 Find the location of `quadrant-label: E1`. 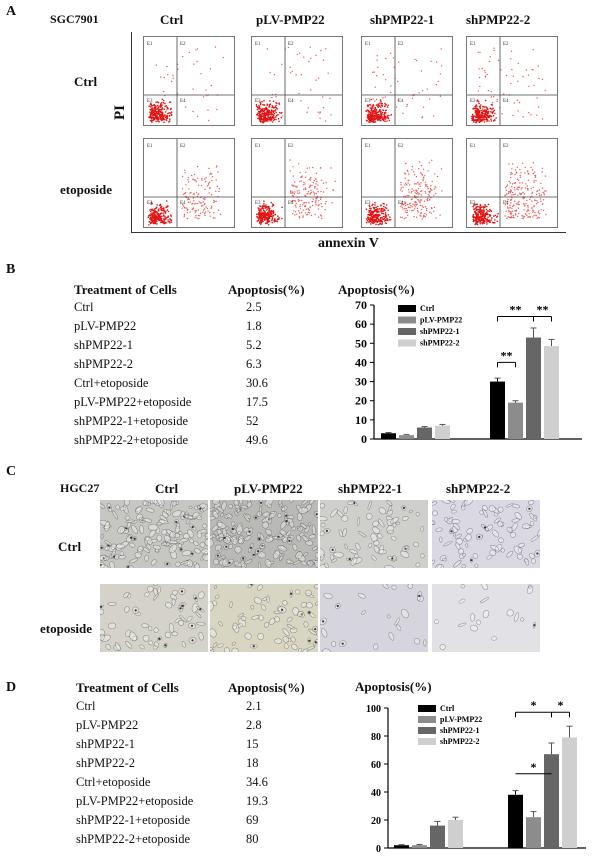

quadrant-label: E1 is located at coordinates (150, 146).